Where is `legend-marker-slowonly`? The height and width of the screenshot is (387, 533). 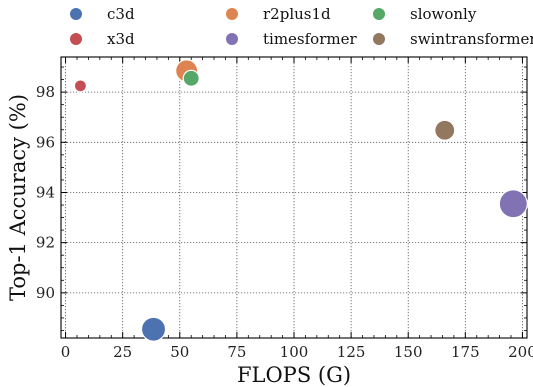 legend-marker-slowonly is located at coordinates (379, 14).